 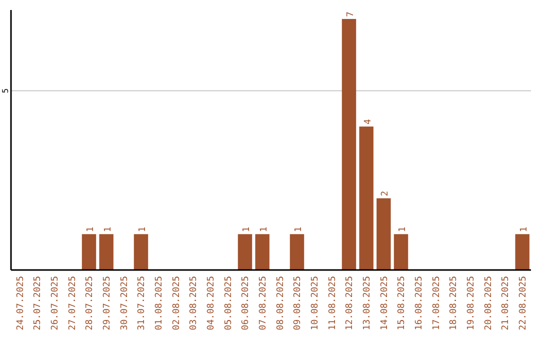 What do you see at coordinates (125, 303) in the screenshot?
I see `x-tick-label: 30.07.2025` at bounding box center [125, 303].